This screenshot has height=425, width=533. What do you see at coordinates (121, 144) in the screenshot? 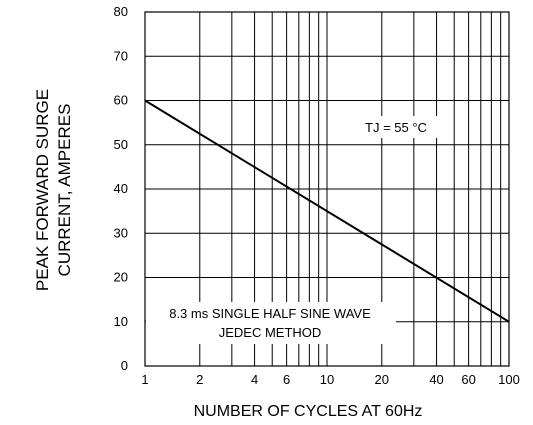
I see `y-tick-label: 50` at bounding box center [121, 144].